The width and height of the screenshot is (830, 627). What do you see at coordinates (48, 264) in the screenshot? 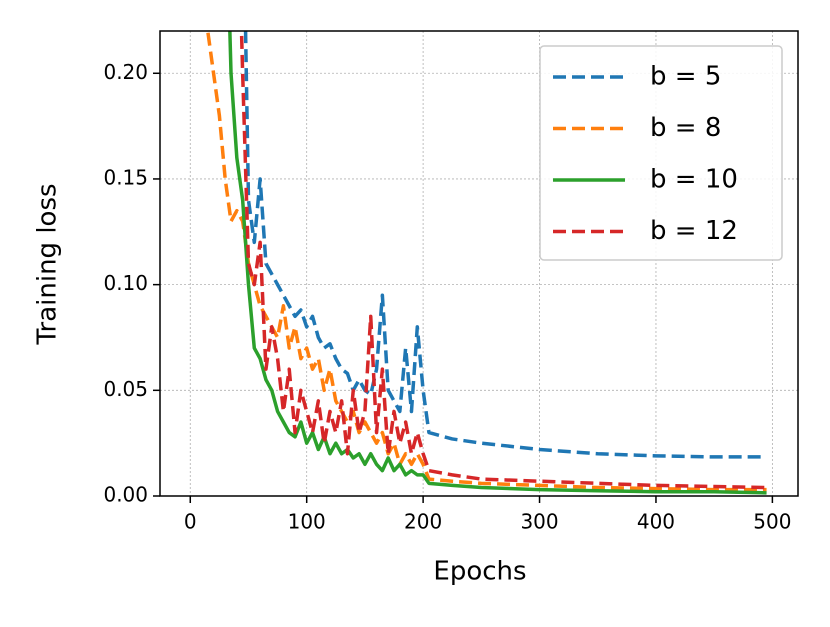
I see `y-axis-label: Training loss` at bounding box center [48, 264].